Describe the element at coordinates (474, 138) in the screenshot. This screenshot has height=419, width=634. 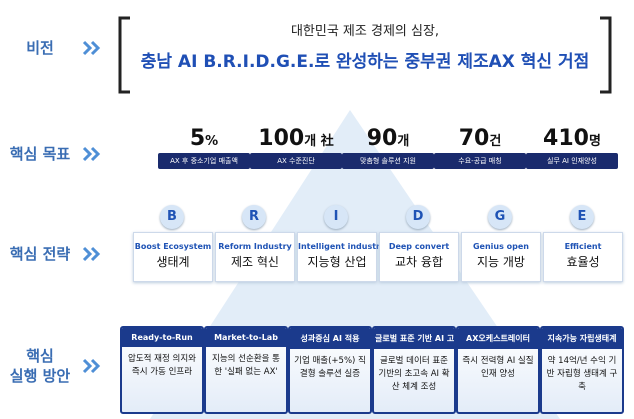
I see `goal-number: 70` at that location.